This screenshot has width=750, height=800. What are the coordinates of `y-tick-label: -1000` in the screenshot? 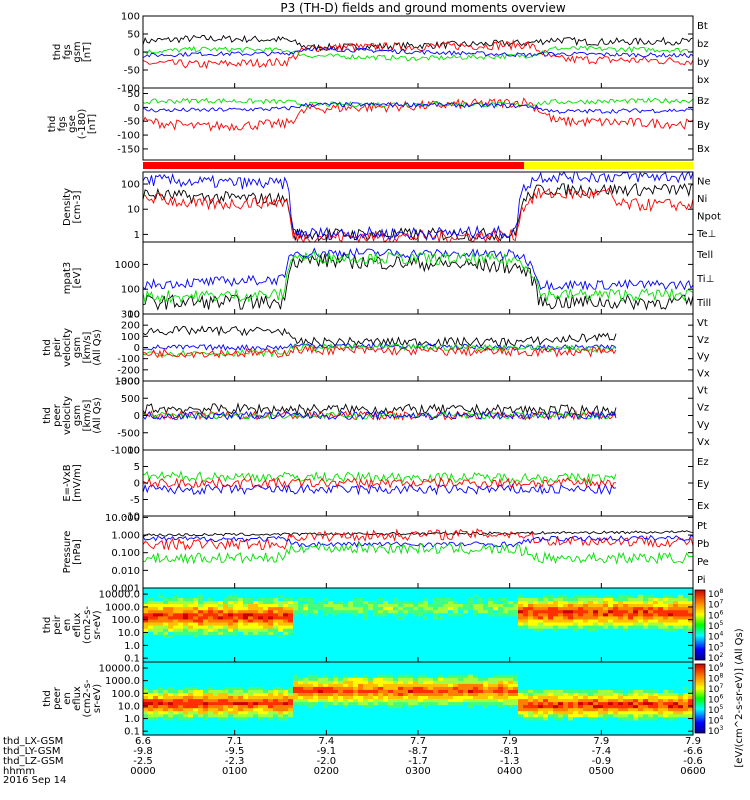 It's located at (125, 451).